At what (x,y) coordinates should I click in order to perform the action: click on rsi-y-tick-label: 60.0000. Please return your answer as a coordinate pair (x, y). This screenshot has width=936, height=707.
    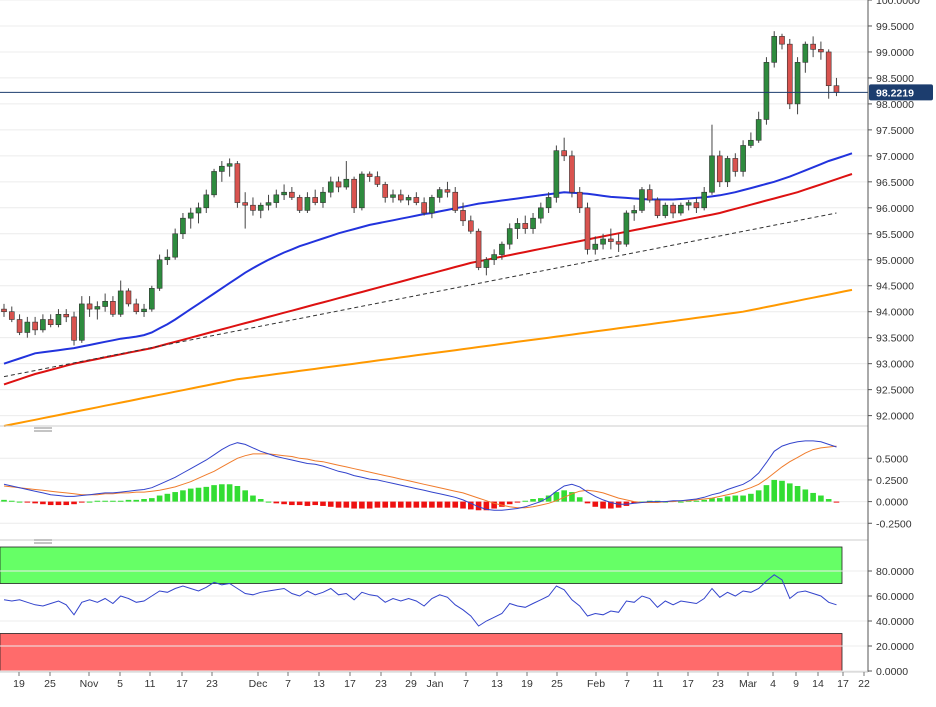
    Looking at the image, I should click on (895, 597).